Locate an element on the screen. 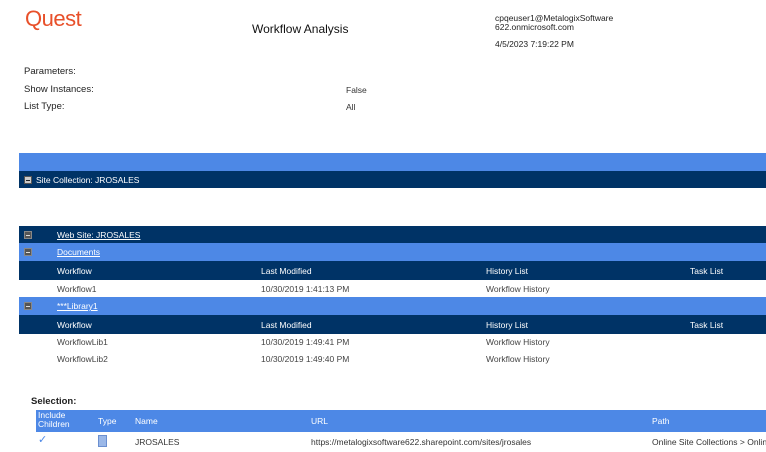 This screenshot has height=452, width=766. col-type: Type is located at coordinates (107, 421).